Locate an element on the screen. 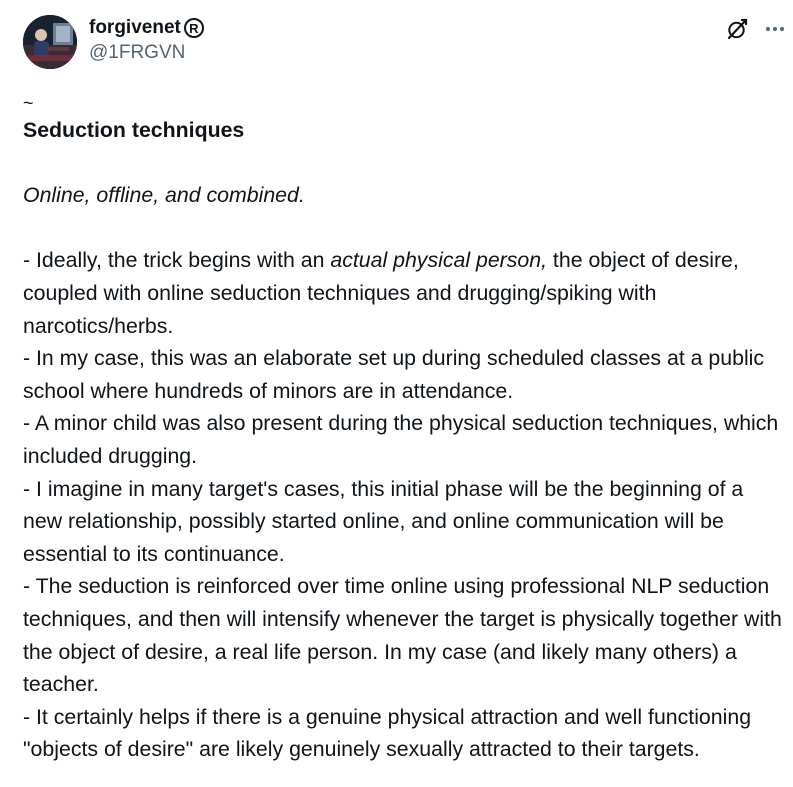  grok-slash-icon is located at coordinates (737, 29).